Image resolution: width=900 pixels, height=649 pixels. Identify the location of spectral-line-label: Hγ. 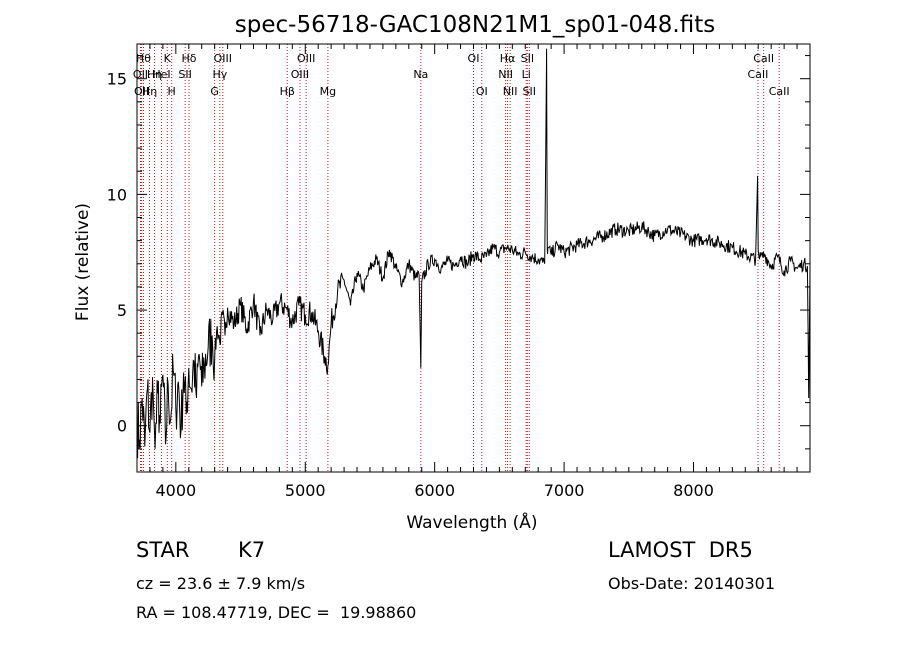
(219, 74).